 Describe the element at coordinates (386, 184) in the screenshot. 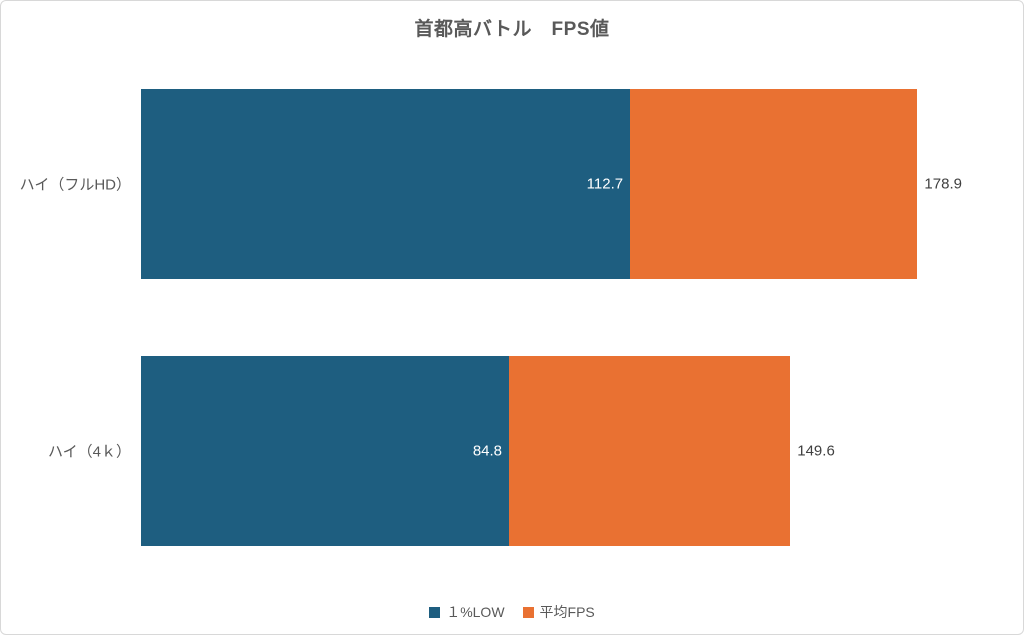

I see `bar-segment-1pct-low: 112.7` at that location.